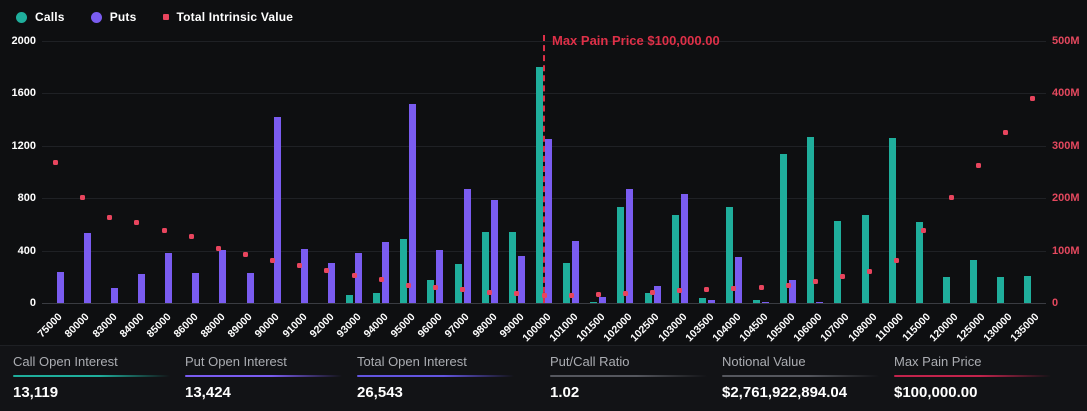  What do you see at coordinates (32, 303) in the screenshot?
I see `left-axis-tick-label: 0` at bounding box center [32, 303].